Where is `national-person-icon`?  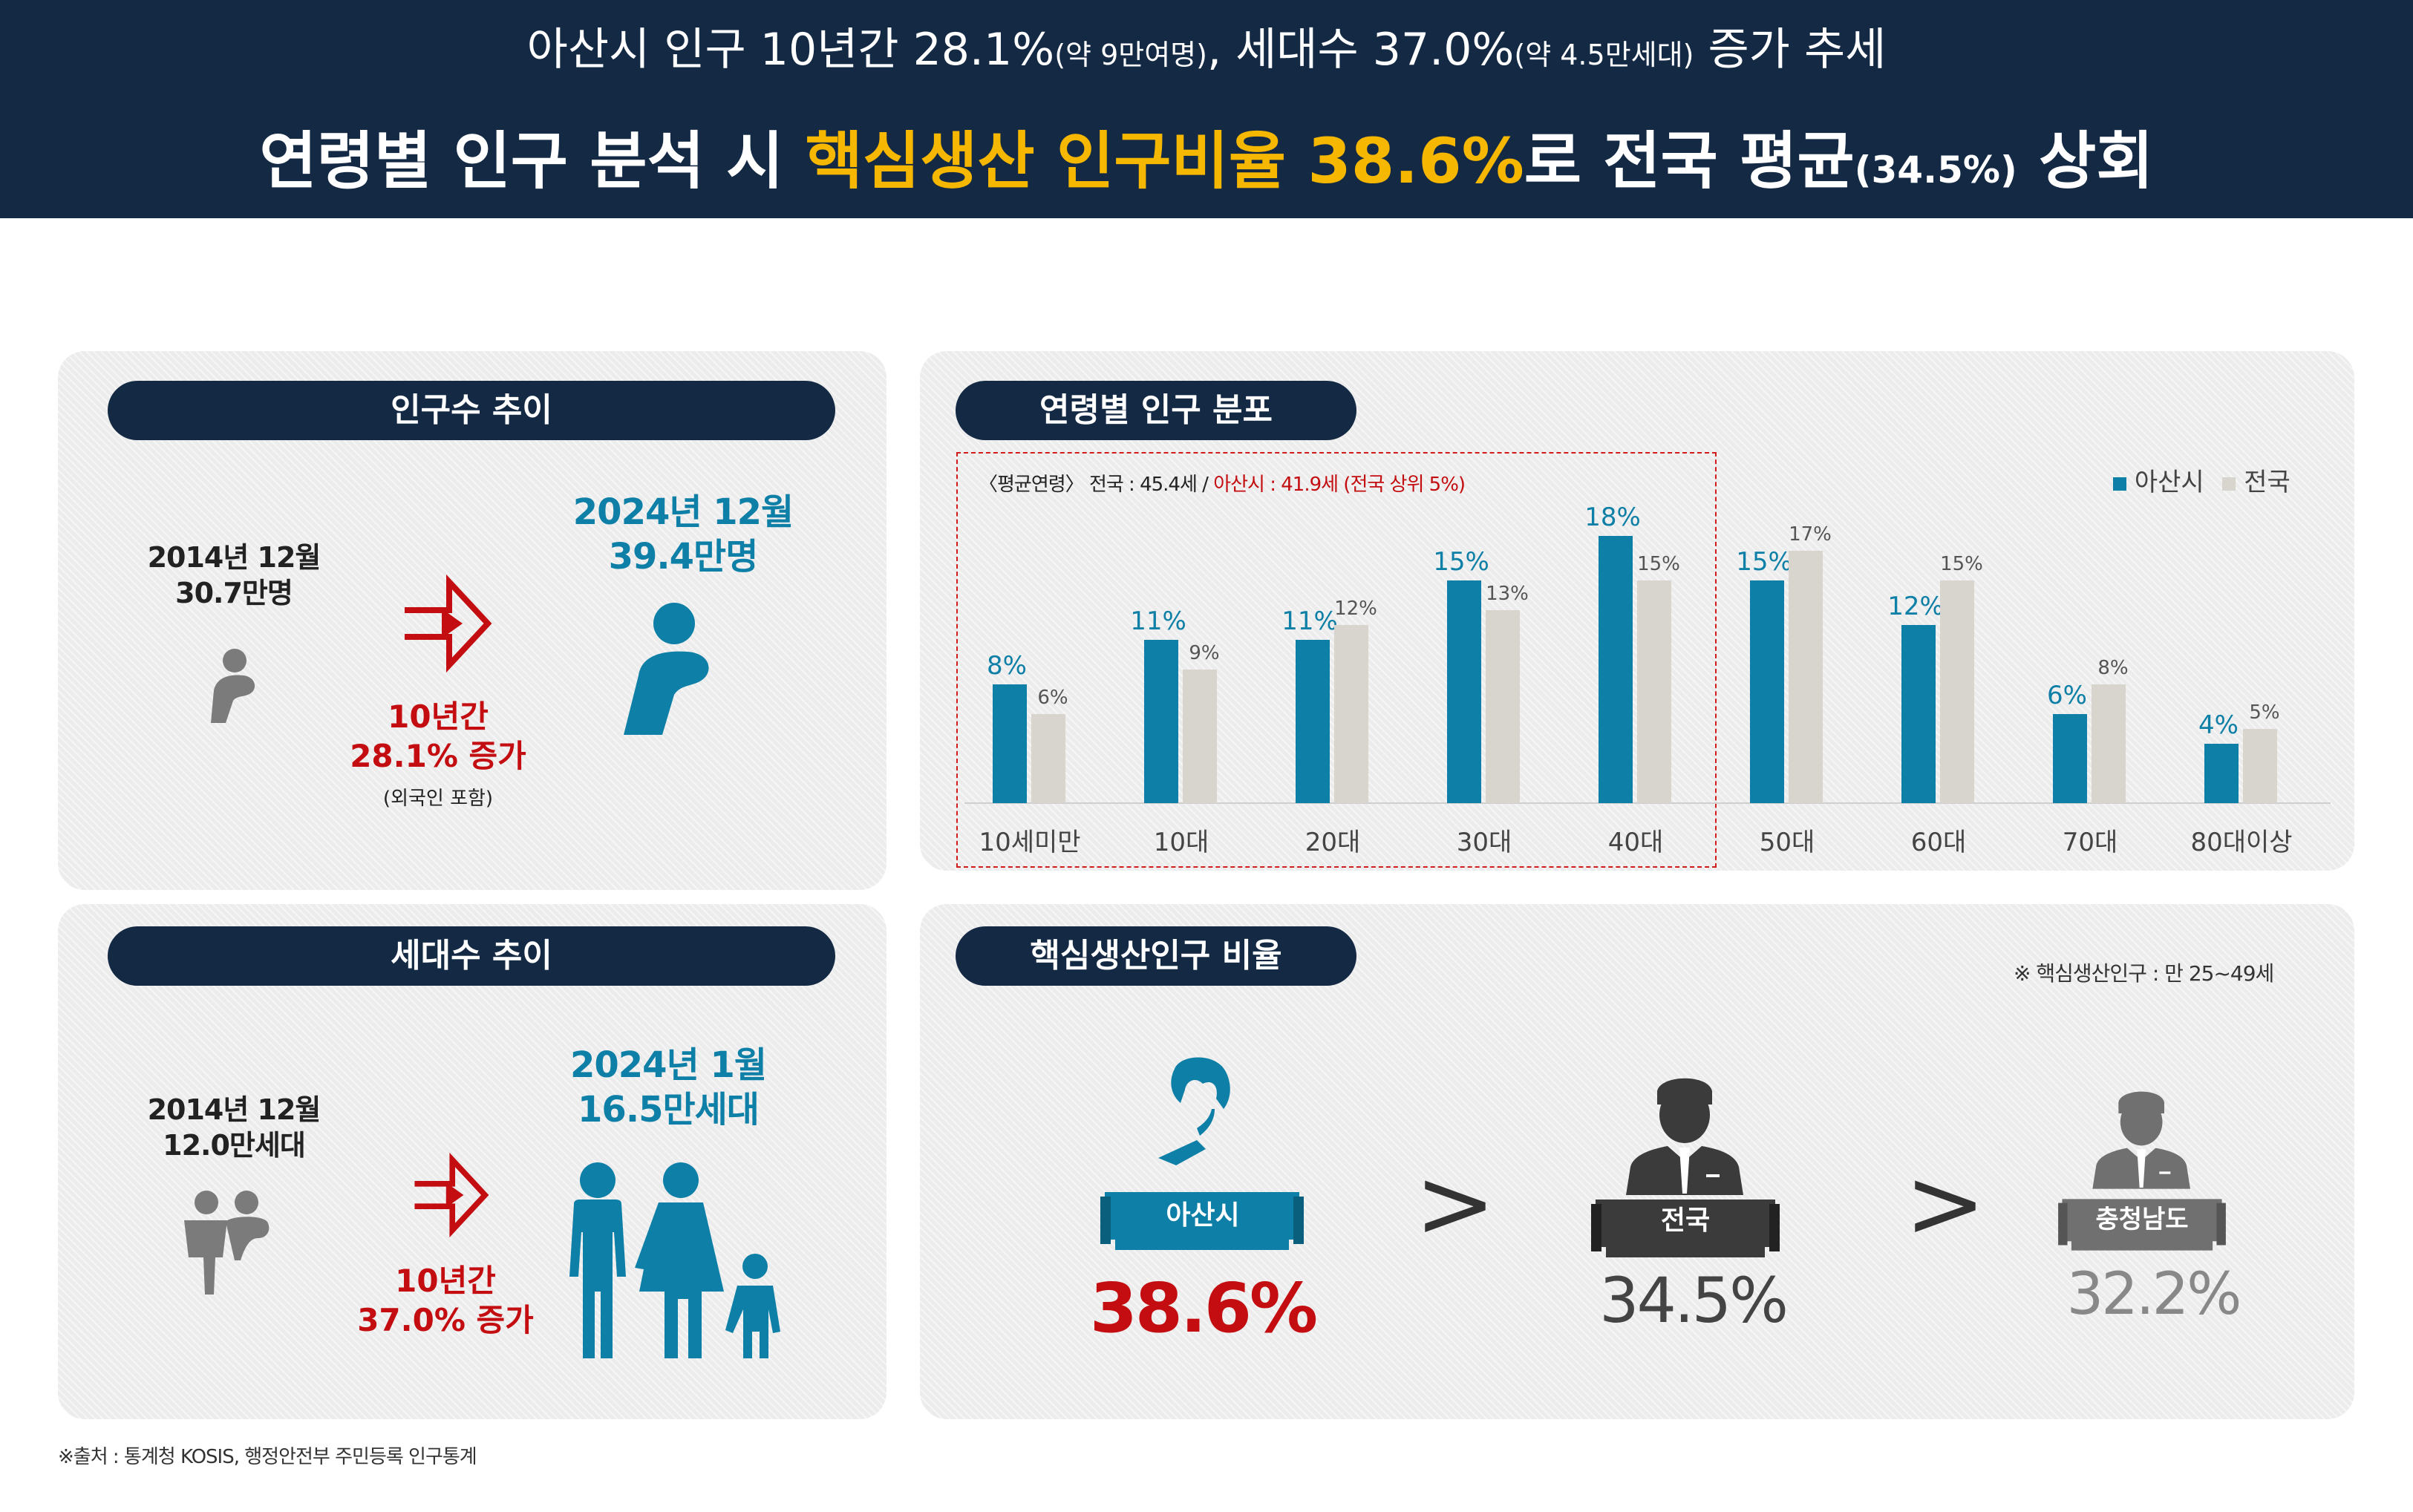 national-person-icon is located at coordinates (1684, 1137).